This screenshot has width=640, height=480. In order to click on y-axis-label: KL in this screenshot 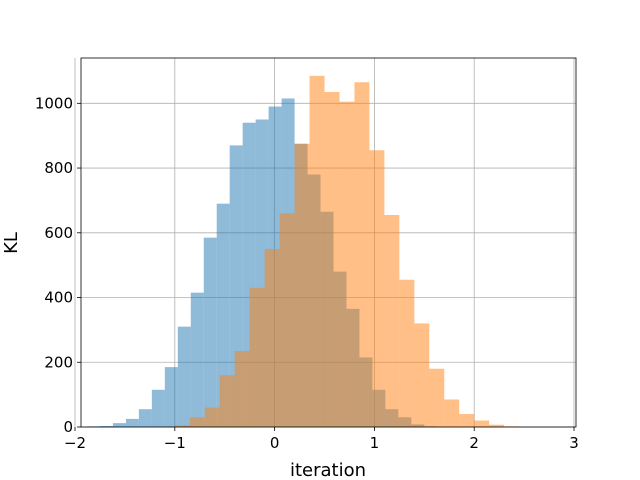, I will do `click(11, 243)`.